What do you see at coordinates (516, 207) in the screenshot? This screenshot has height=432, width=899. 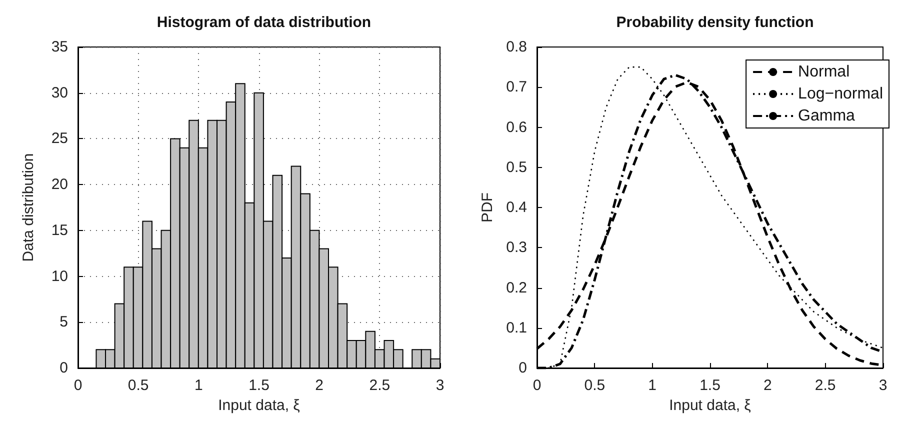 I see `y-tick-label: 0.4` at bounding box center [516, 207].